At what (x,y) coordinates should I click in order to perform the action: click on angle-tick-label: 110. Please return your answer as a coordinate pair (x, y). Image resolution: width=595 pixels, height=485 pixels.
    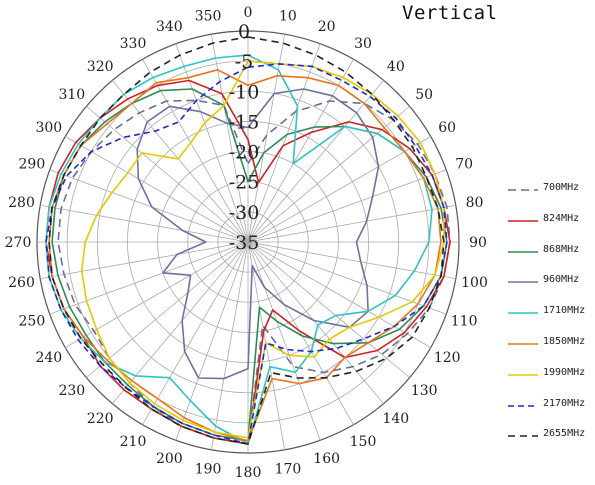
    Looking at the image, I should click on (464, 322).